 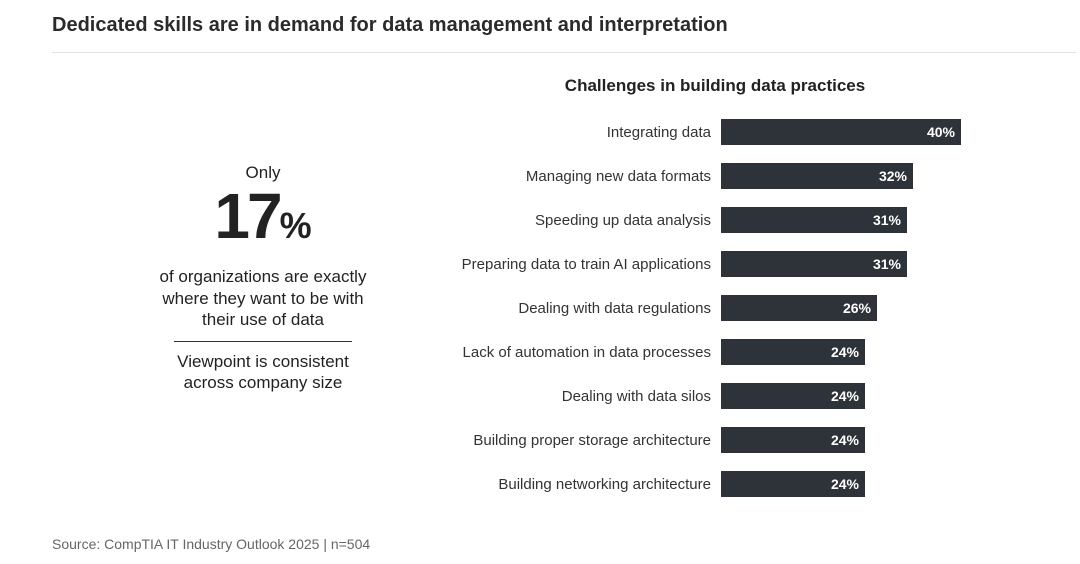 I want to click on stat-unit: %, so click(x=295, y=225).